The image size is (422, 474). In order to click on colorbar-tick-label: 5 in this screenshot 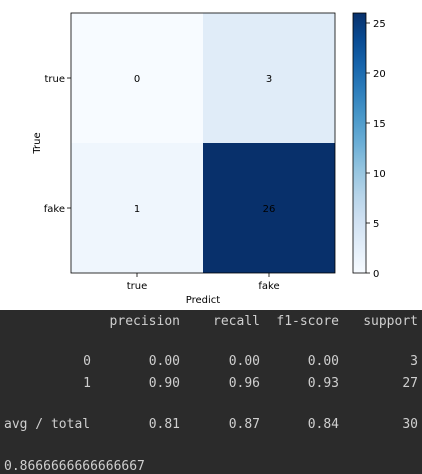, I will do `click(376, 224)`.